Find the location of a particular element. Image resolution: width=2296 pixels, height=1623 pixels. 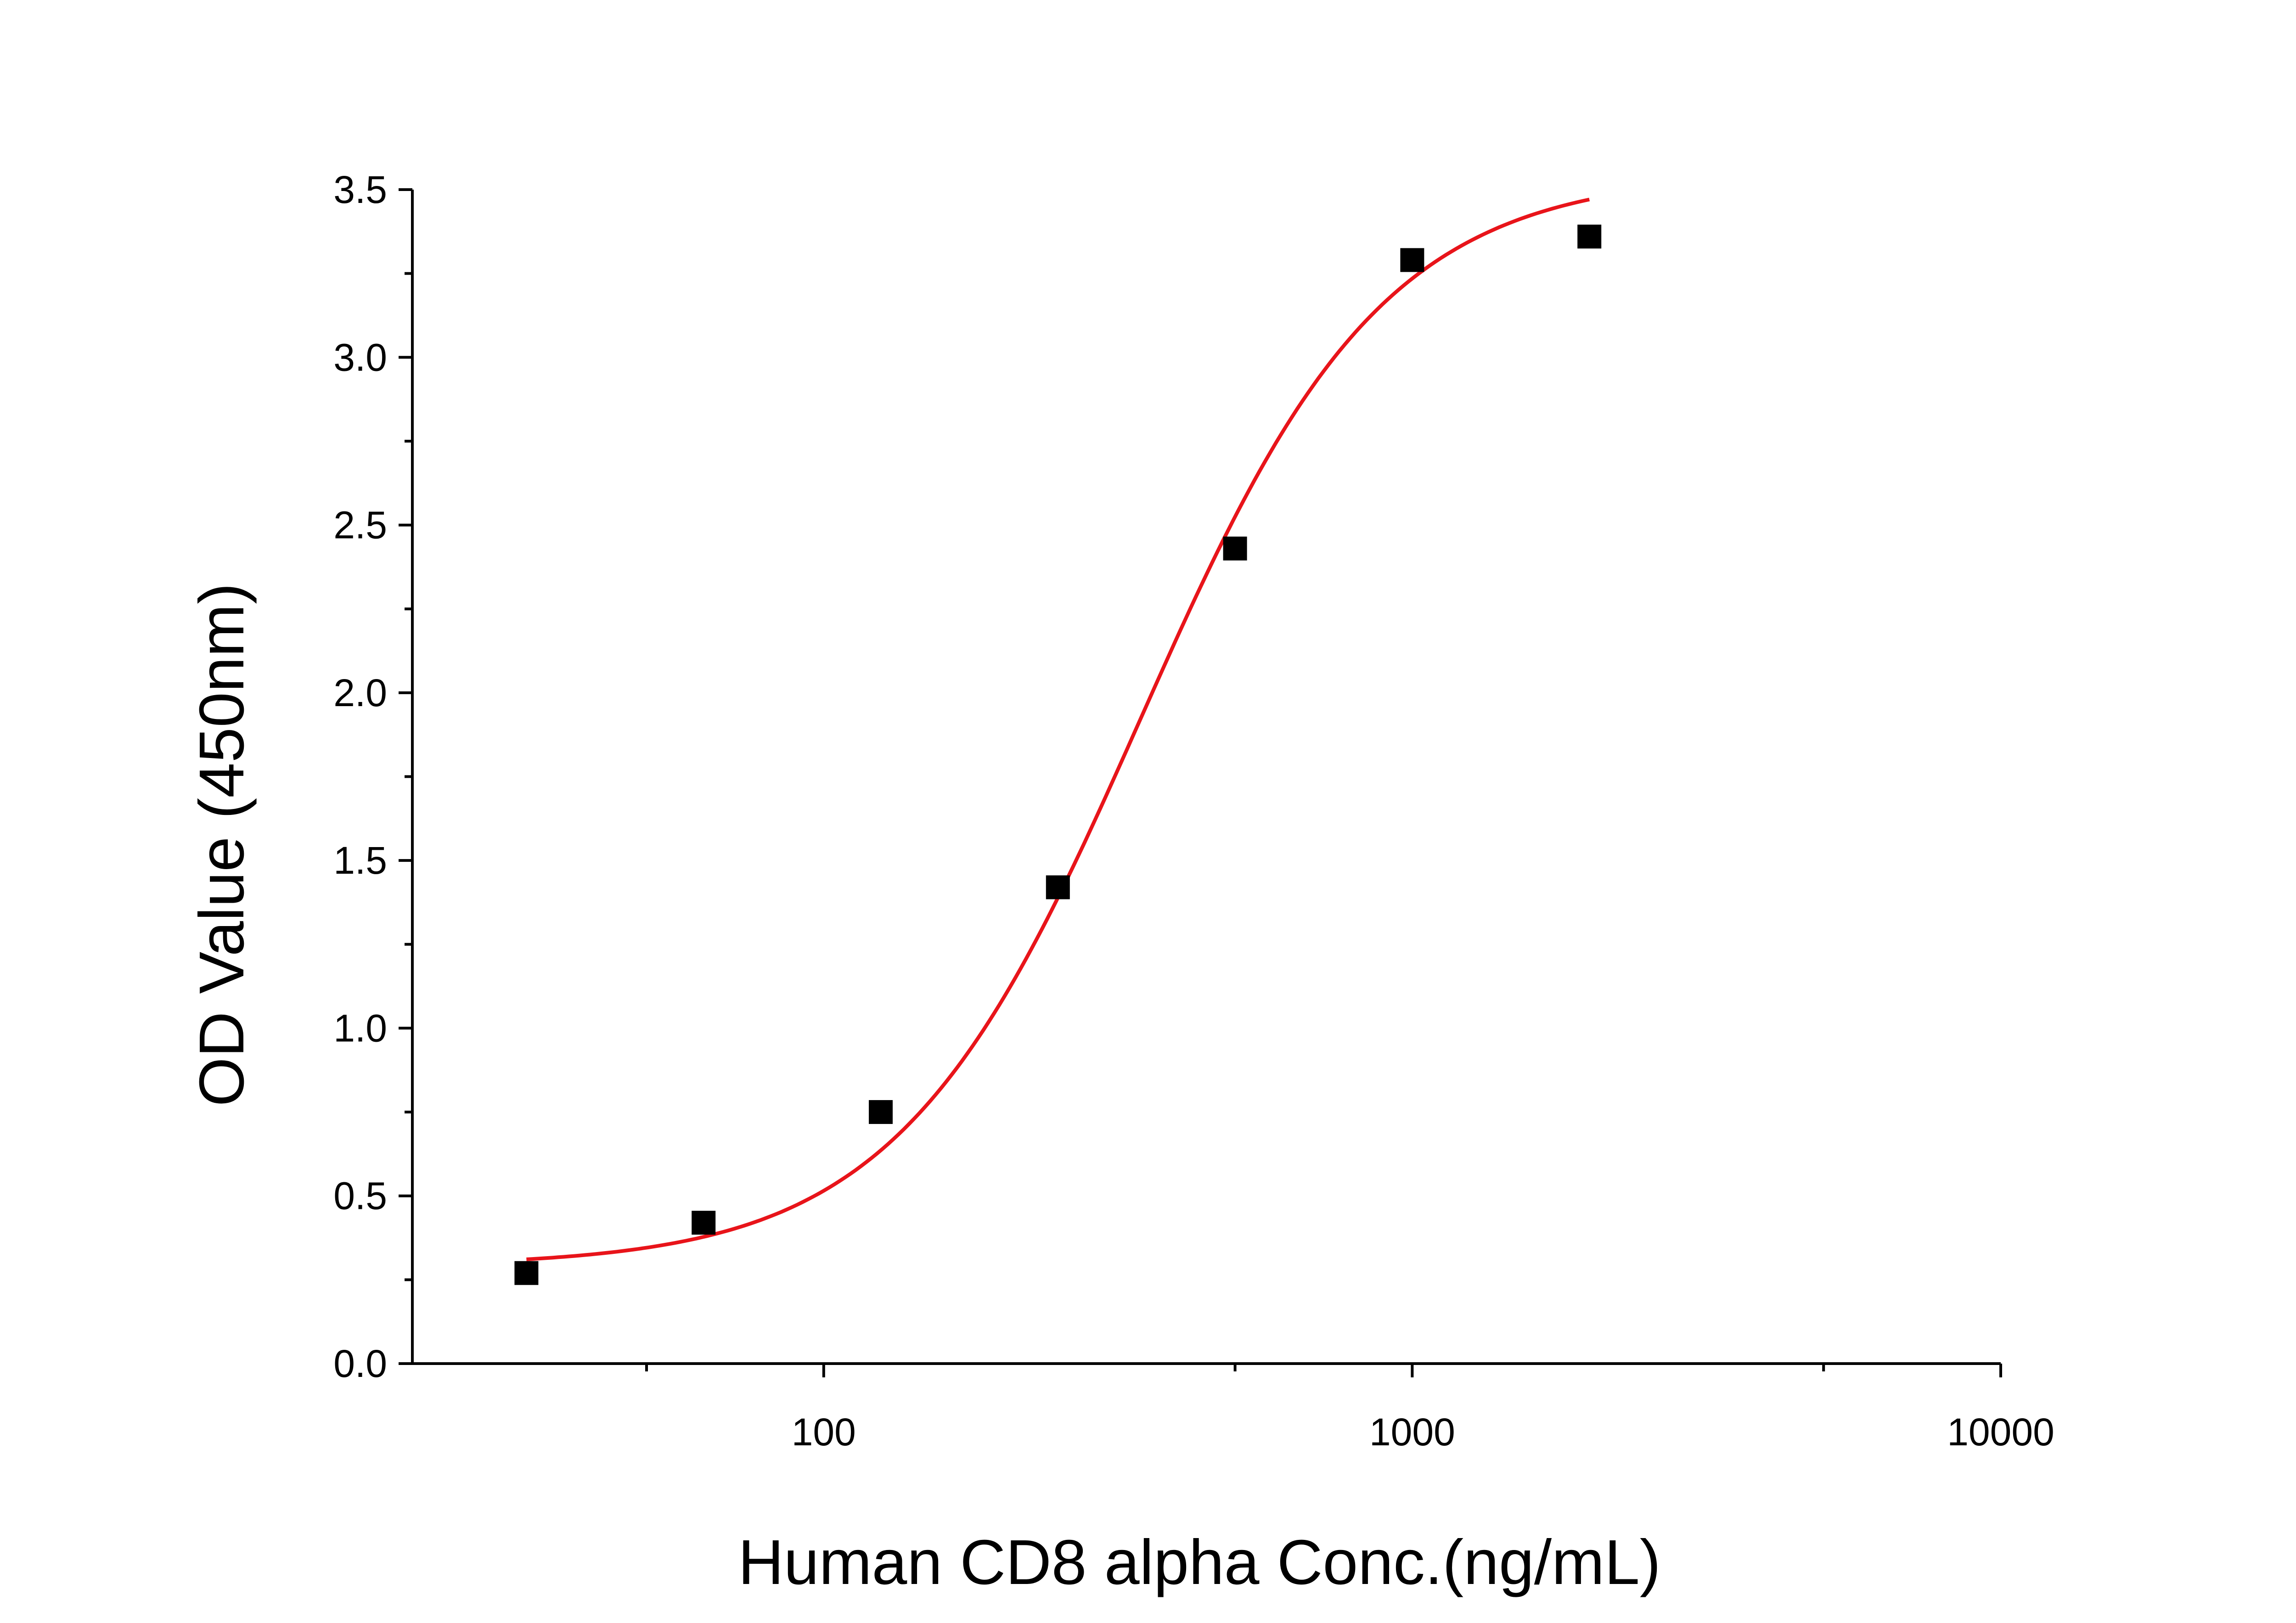

x-tick-label: 10000 is located at coordinates (2001, 1432).